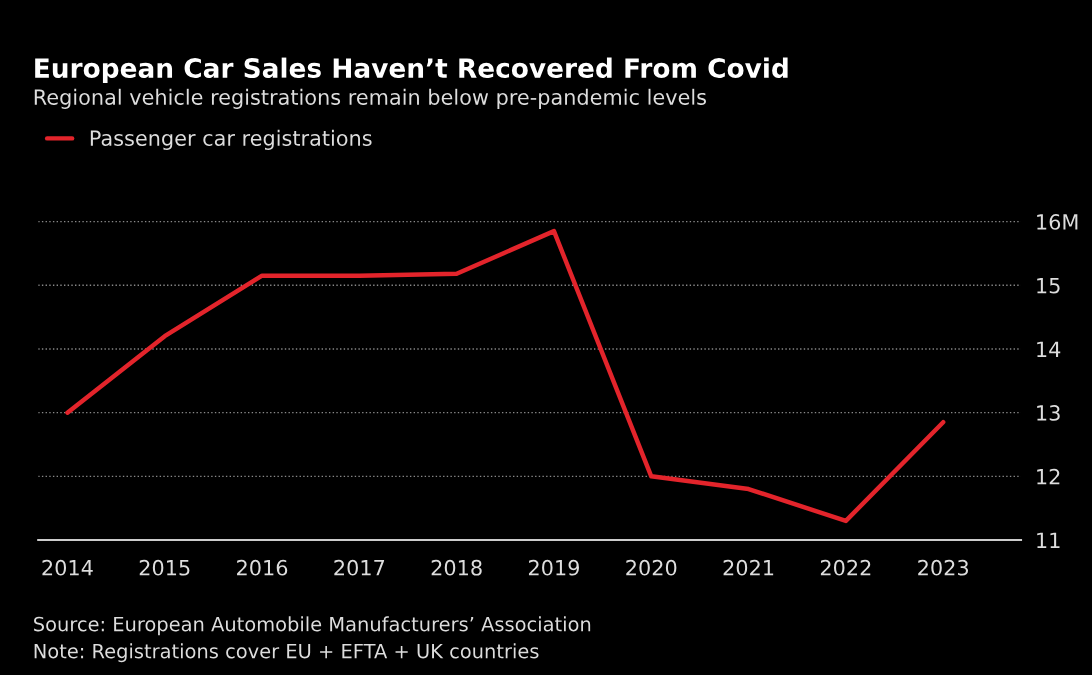 This screenshot has height=675, width=1092. Describe the element at coordinates (651, 567) in the screenshot. I see `x-tick-label: 2020` at that location.